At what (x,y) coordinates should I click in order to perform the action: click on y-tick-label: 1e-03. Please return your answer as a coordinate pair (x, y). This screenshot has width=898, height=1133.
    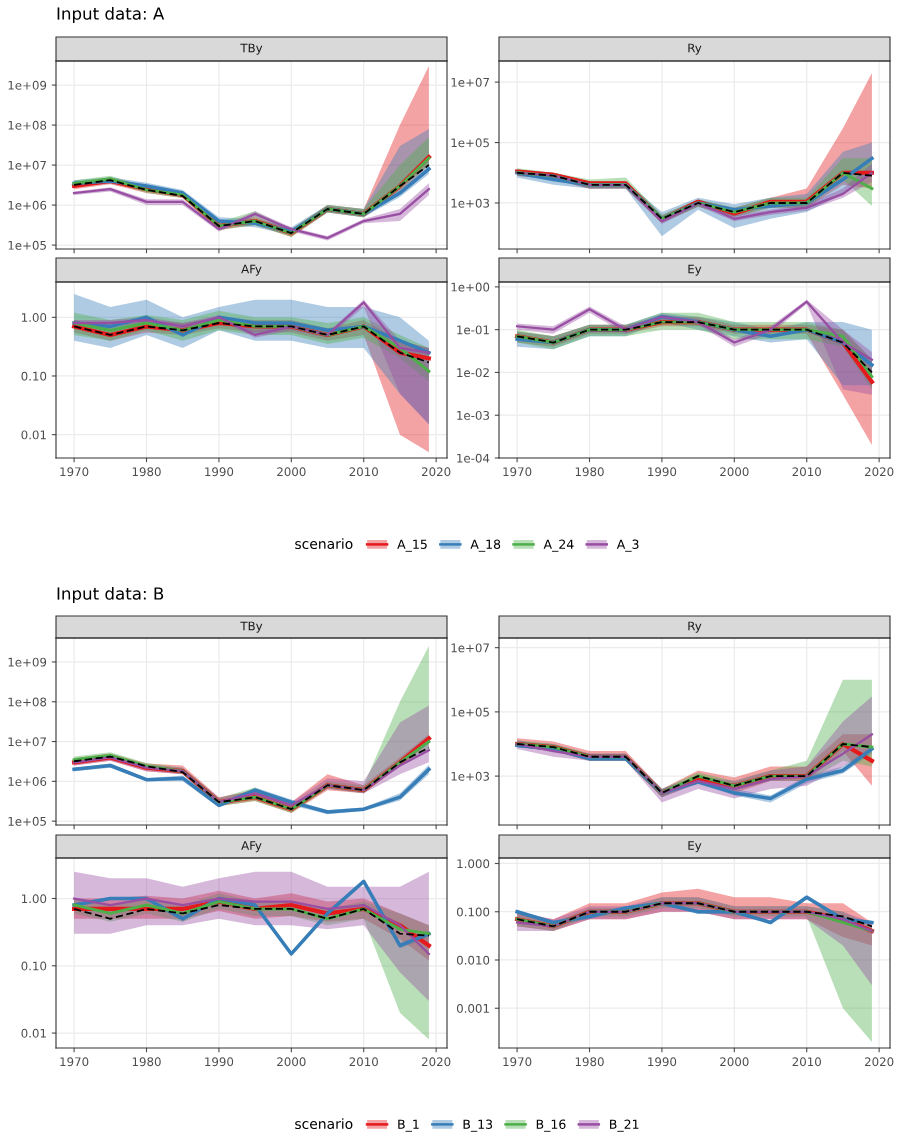
    Looking at the image, I should click on (473, 415).